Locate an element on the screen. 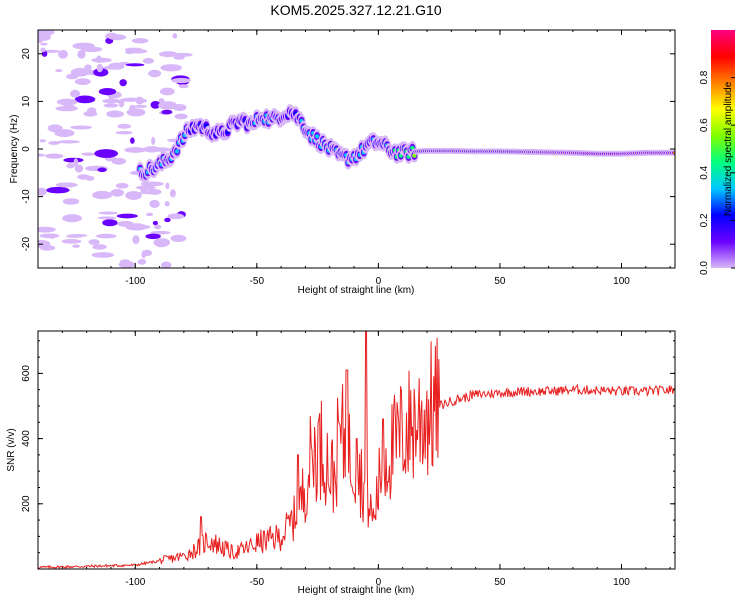  colorbar-tick-label: 0.4 is located at coordinates (704, 172).